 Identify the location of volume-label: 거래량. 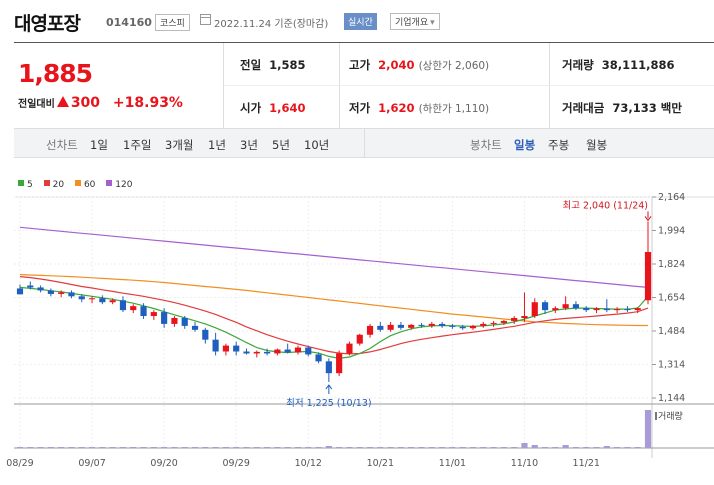
(670, 416).